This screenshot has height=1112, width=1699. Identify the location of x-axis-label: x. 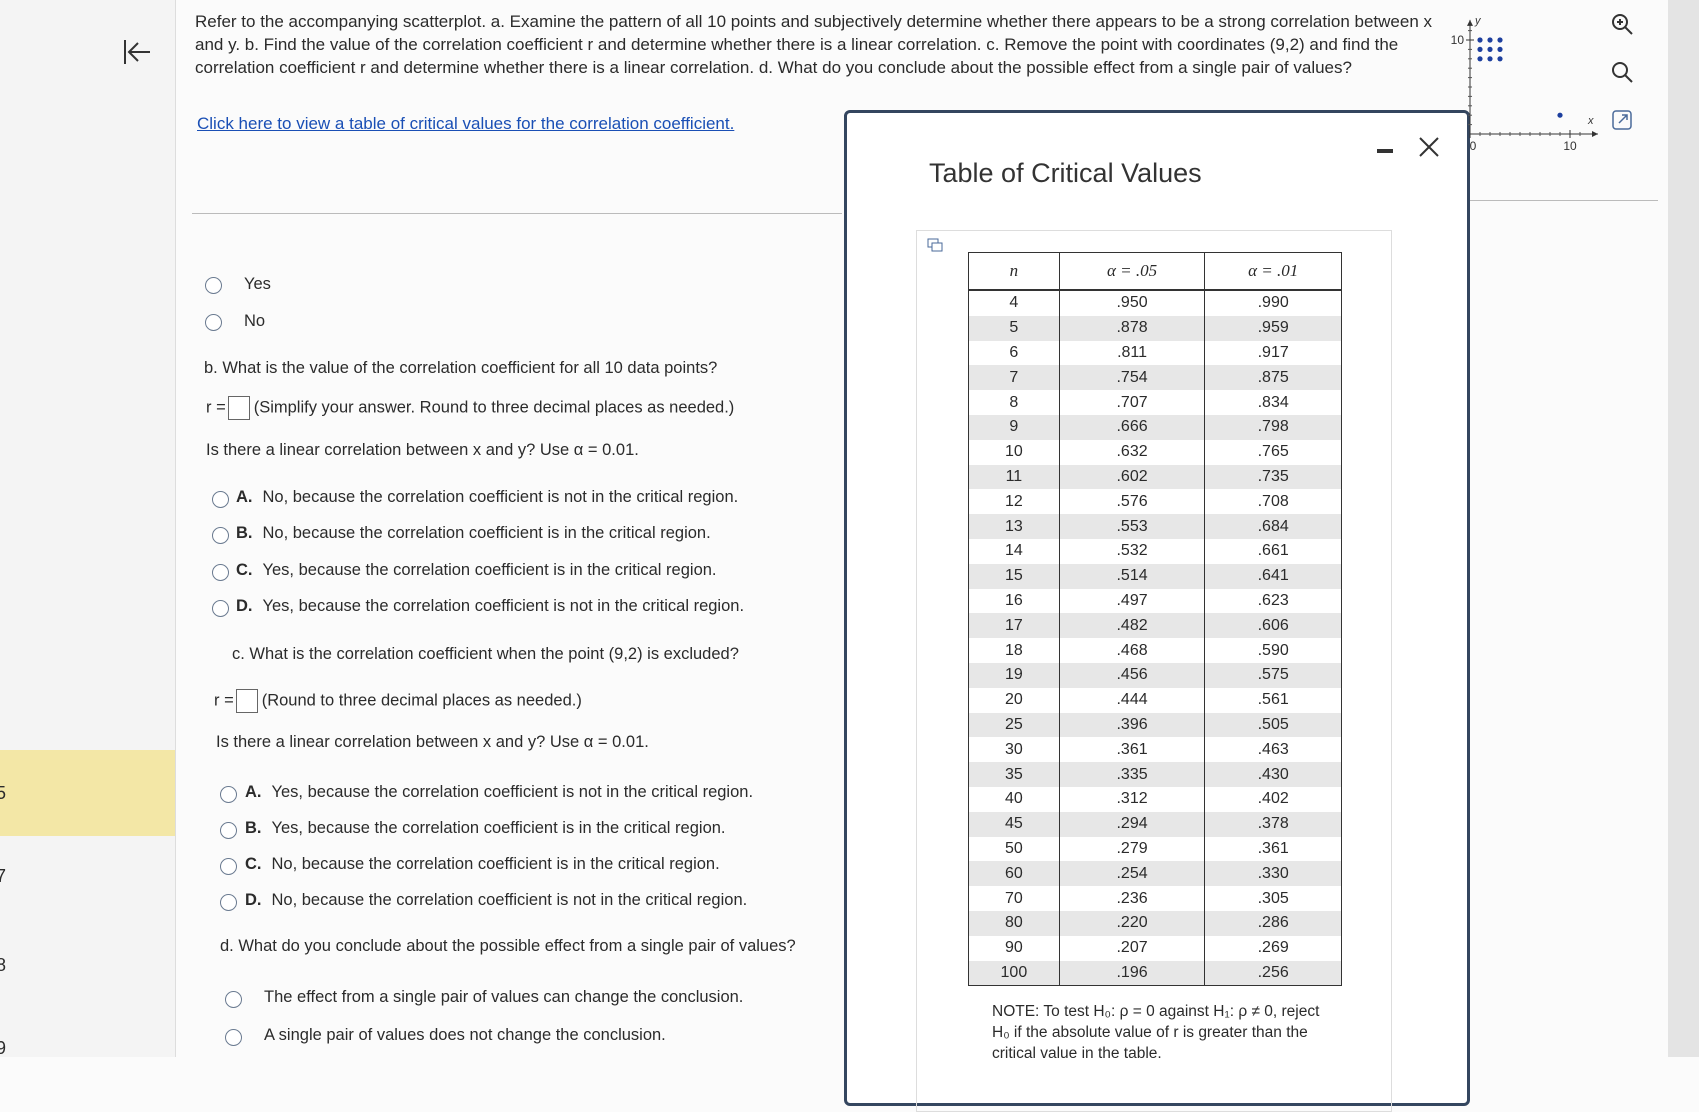
(1590, 121).